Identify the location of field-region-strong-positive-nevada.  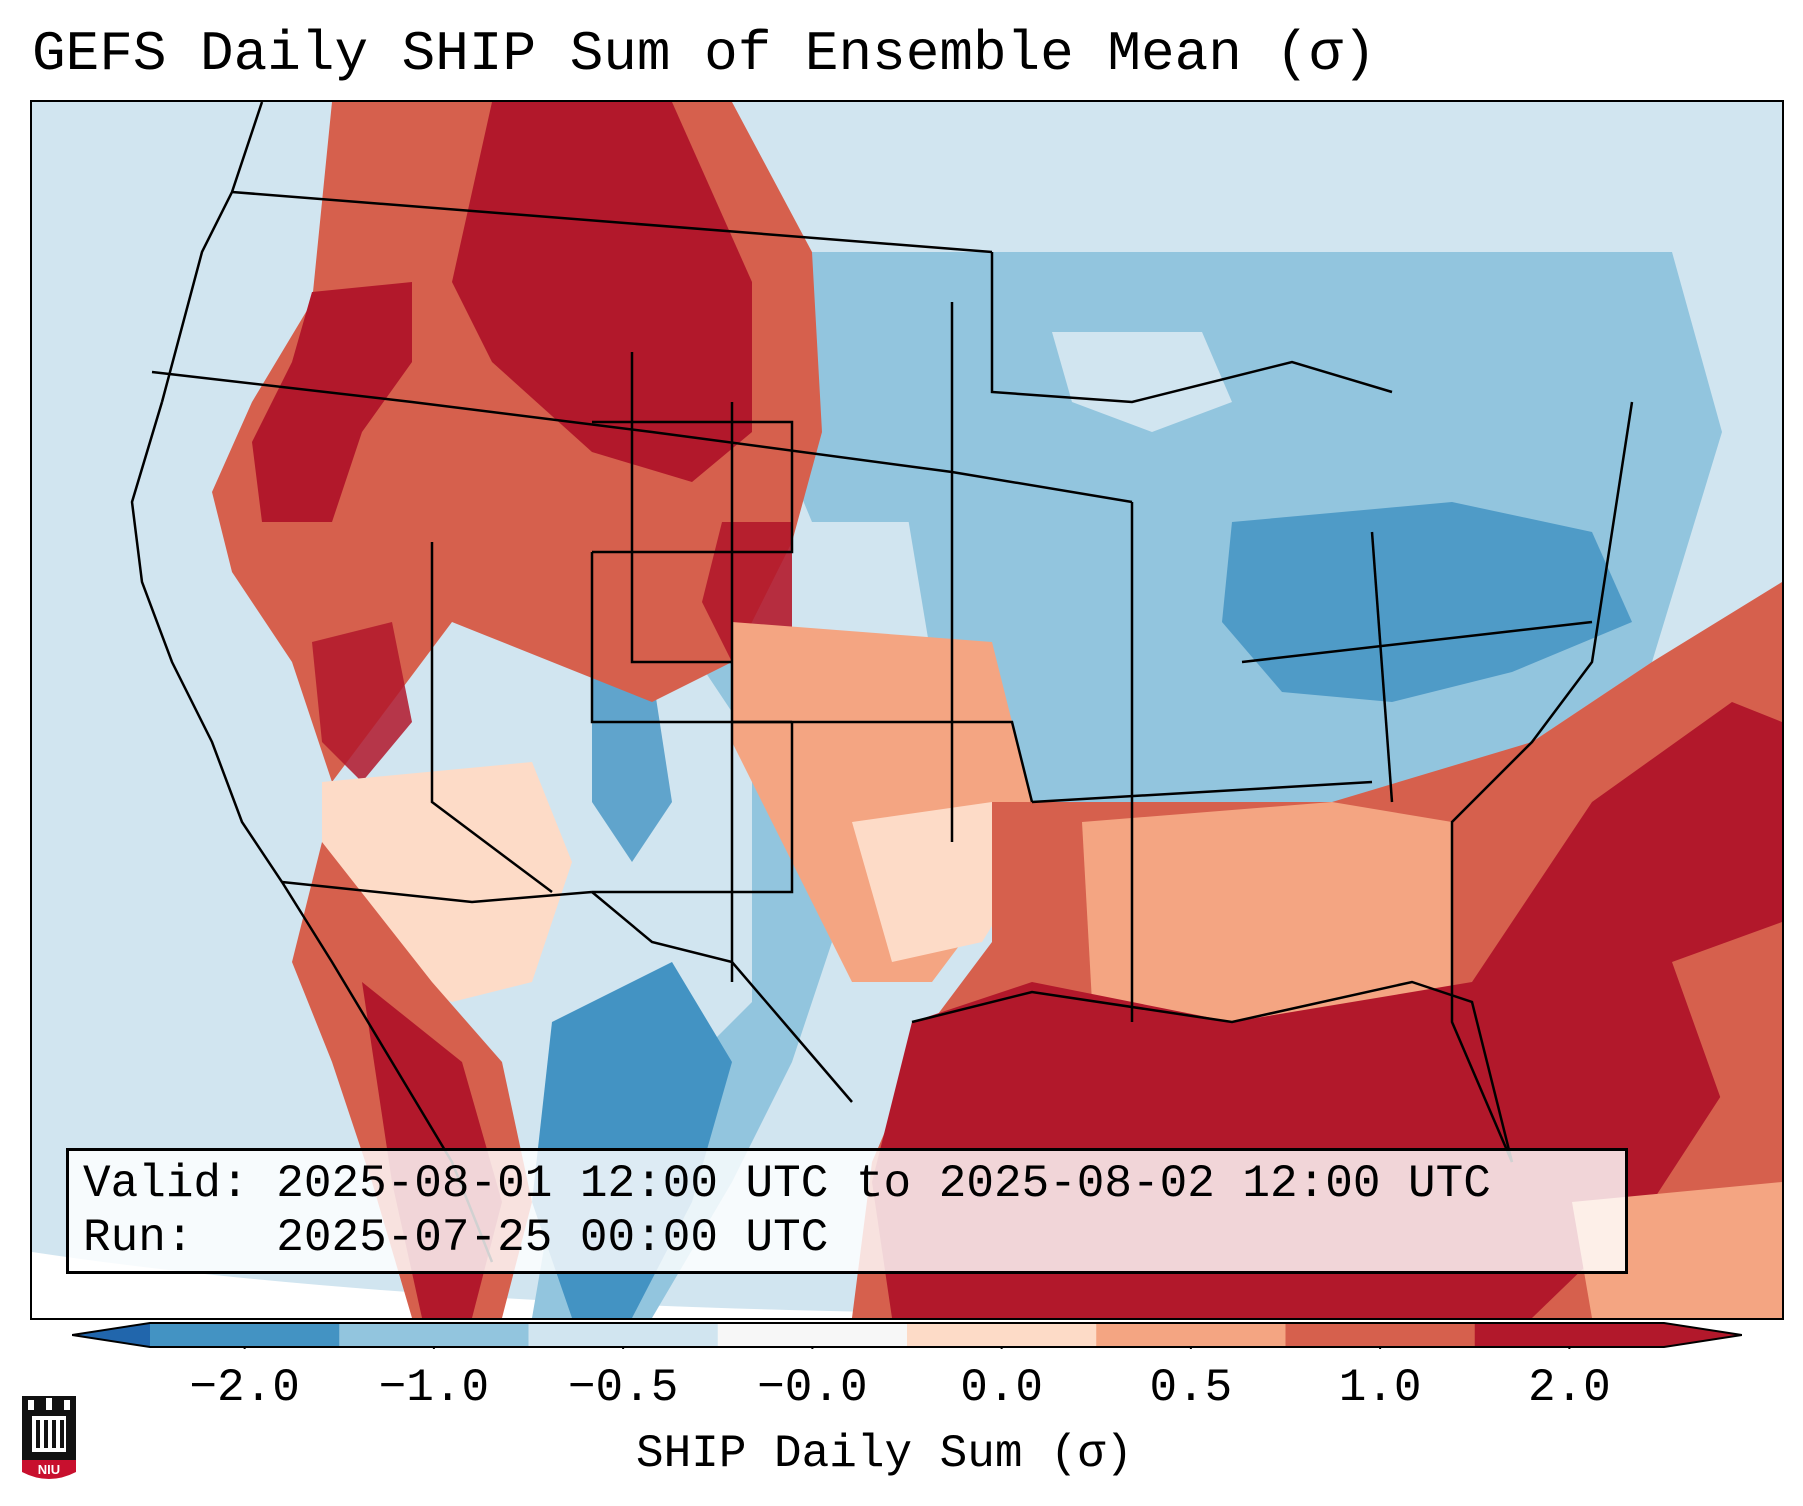
(362, 702).